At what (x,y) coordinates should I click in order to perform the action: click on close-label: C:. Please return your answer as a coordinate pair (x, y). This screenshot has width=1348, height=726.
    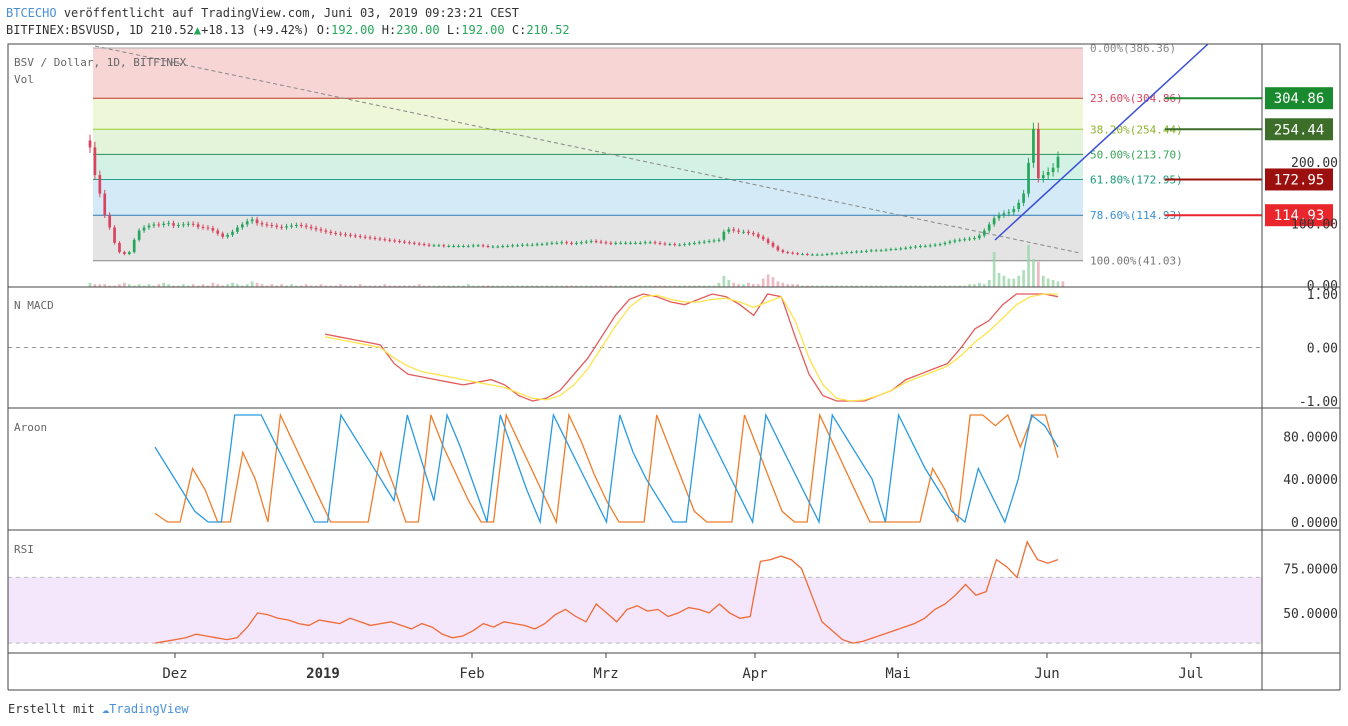
    Looking at the image, I should click on (519, 30).